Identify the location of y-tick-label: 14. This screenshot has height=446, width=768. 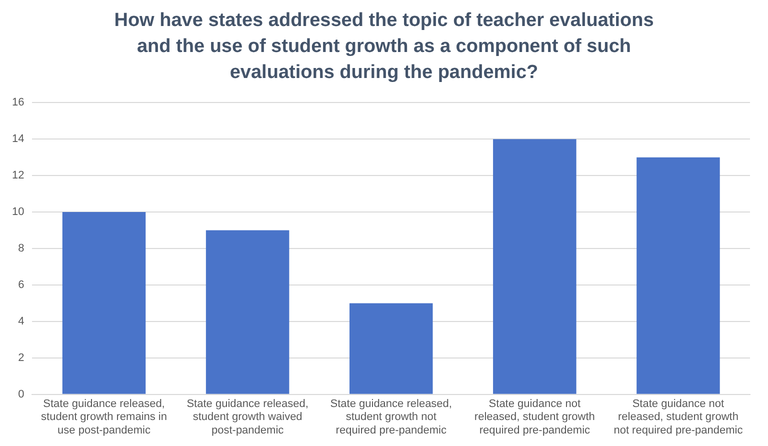
(18, 139).